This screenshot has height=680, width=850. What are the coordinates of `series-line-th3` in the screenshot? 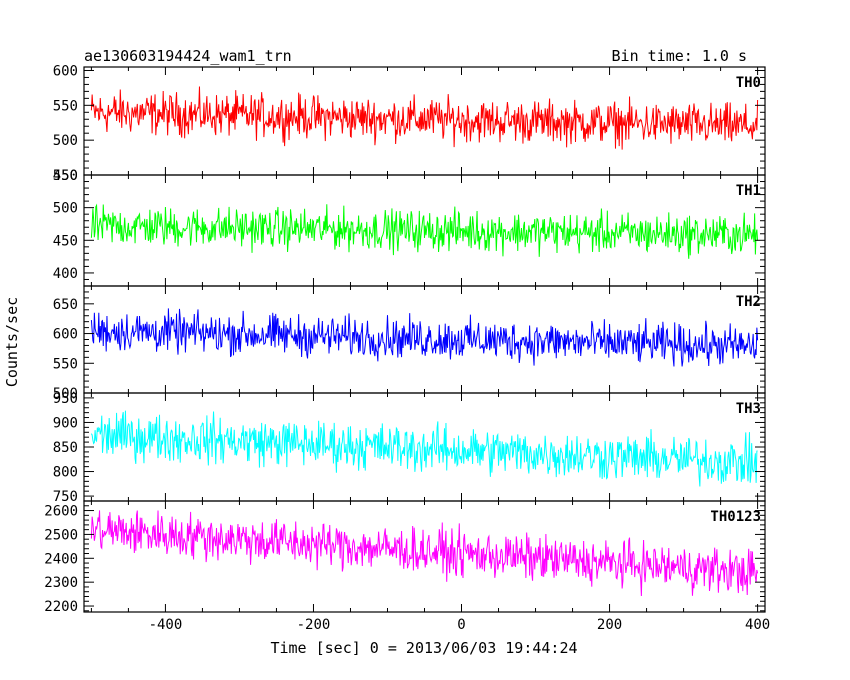 It's located at (424, 448).